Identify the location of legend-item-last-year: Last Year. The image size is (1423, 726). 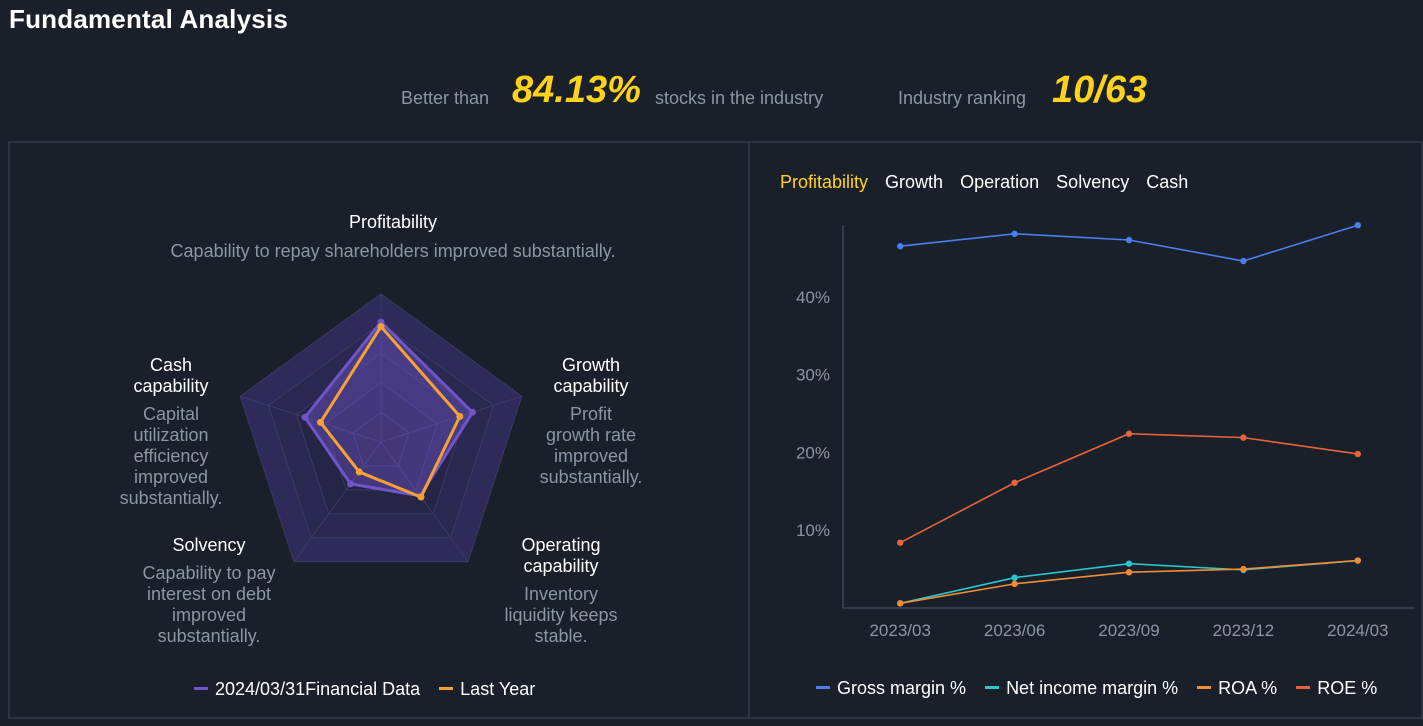
(487, 689).